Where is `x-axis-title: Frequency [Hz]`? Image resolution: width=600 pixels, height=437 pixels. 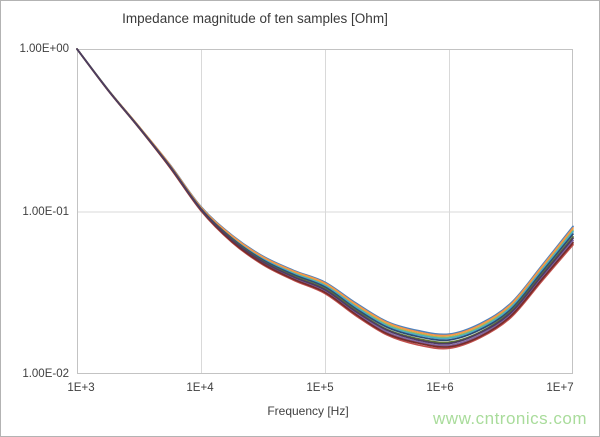
x-axis-title: Frequency [Hz] is located at coordinates (308, 411).